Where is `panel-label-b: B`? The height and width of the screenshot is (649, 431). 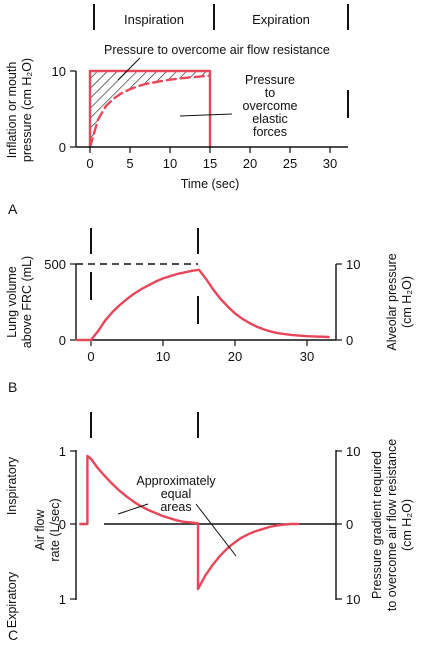
panel-label-b: B is located at coordinates (12, 387).